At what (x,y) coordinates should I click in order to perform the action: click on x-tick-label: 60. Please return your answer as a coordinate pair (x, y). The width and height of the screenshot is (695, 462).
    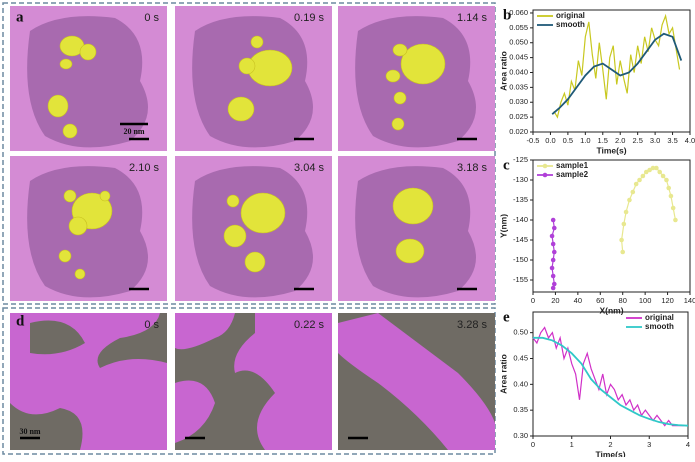
    Looking at the image, I should click on (600, 300).